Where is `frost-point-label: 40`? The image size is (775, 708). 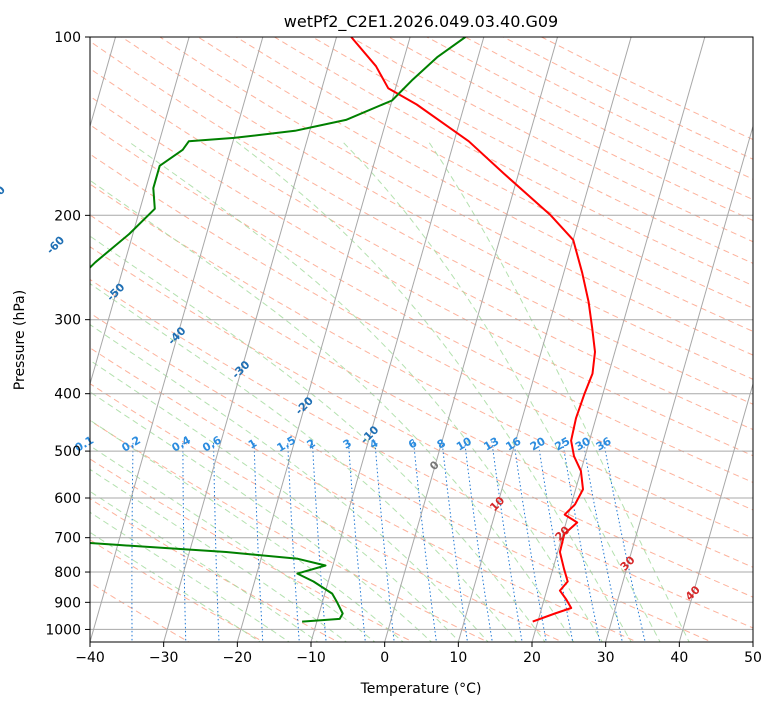 frost-point-label: 40 is located at coordinates (693, 593).